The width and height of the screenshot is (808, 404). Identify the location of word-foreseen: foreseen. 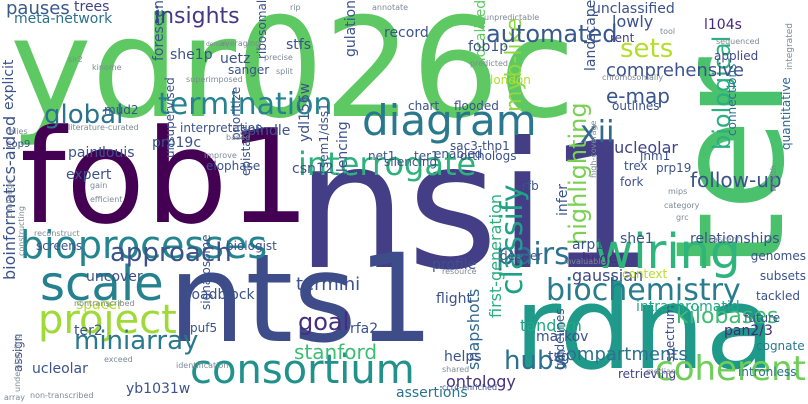
(159, 30).